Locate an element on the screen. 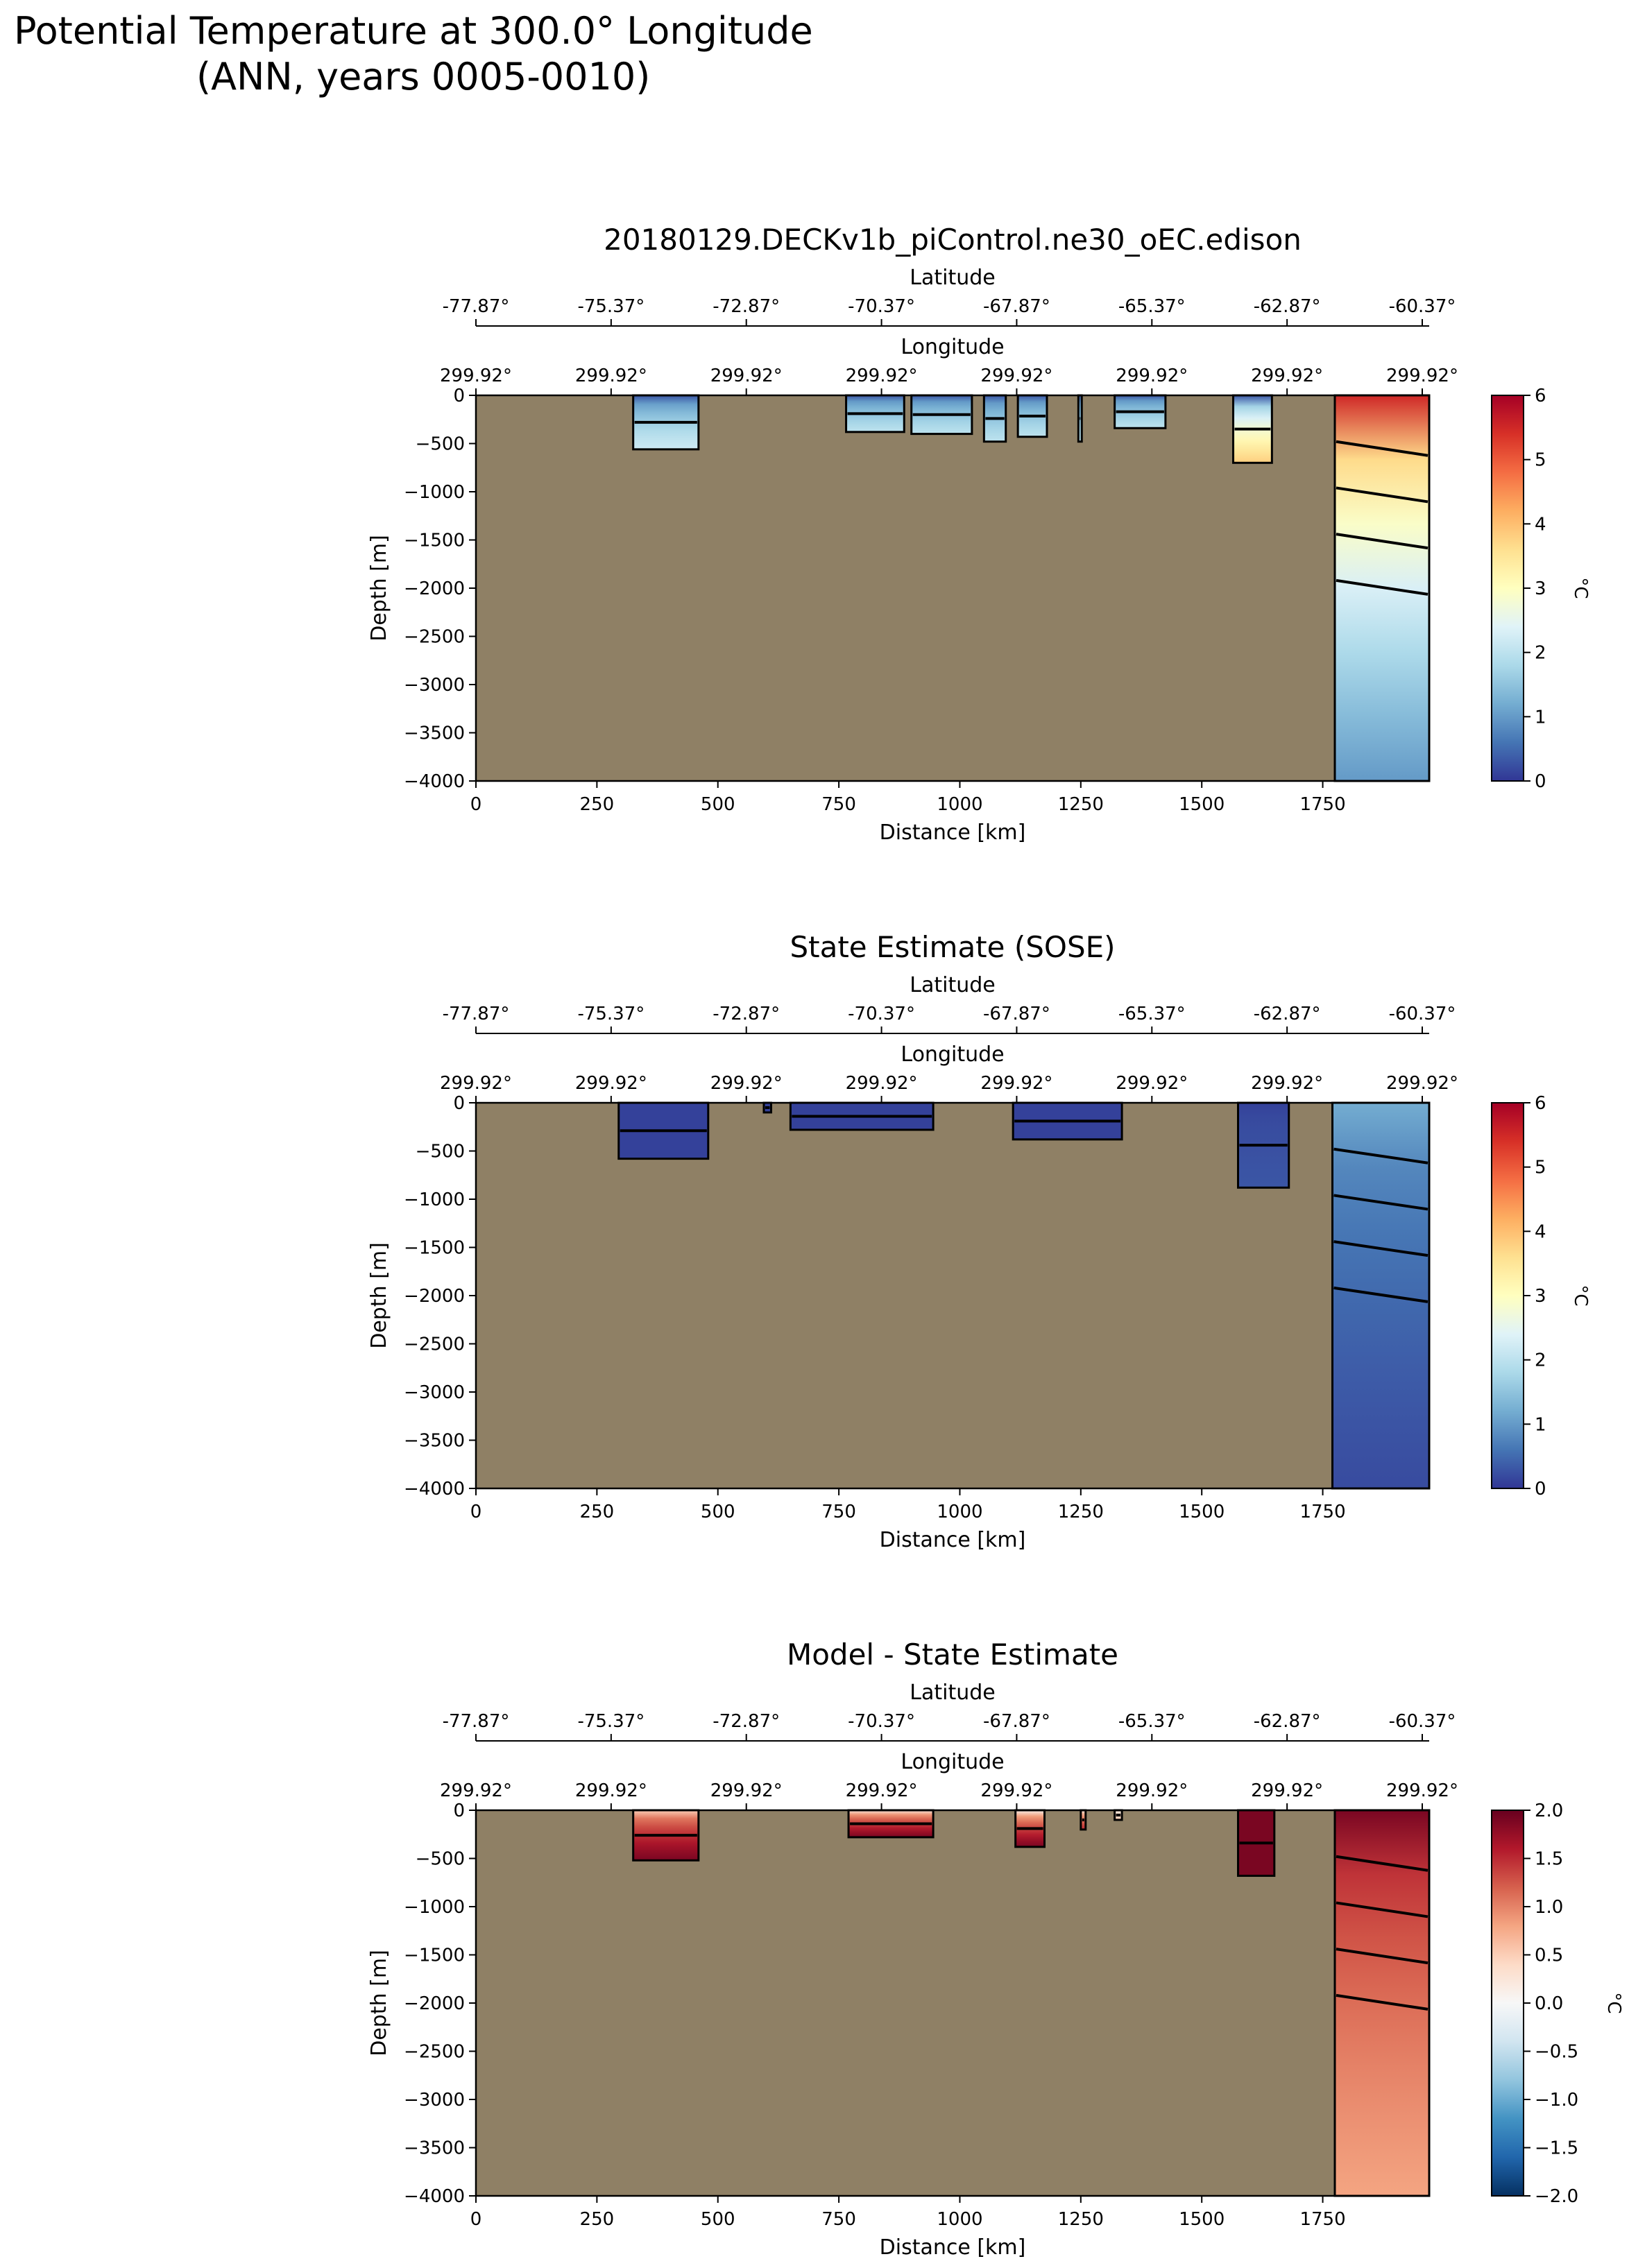 Image resolution: width=1629 pixels, height=2268 pixels. colorbar-tick-label: −1.5 is located at coordinates (1556, 2149).